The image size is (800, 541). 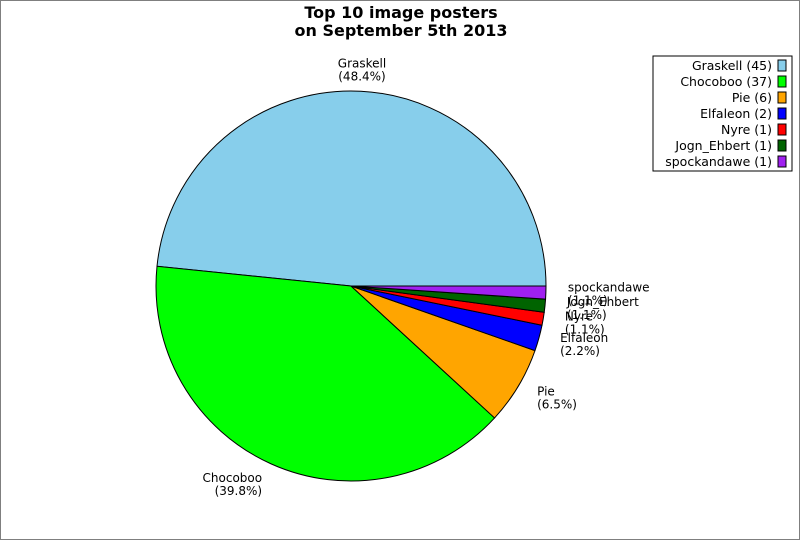 I want to click on slice-percent-graskell: (48.4%), so click(x=361, y=76).